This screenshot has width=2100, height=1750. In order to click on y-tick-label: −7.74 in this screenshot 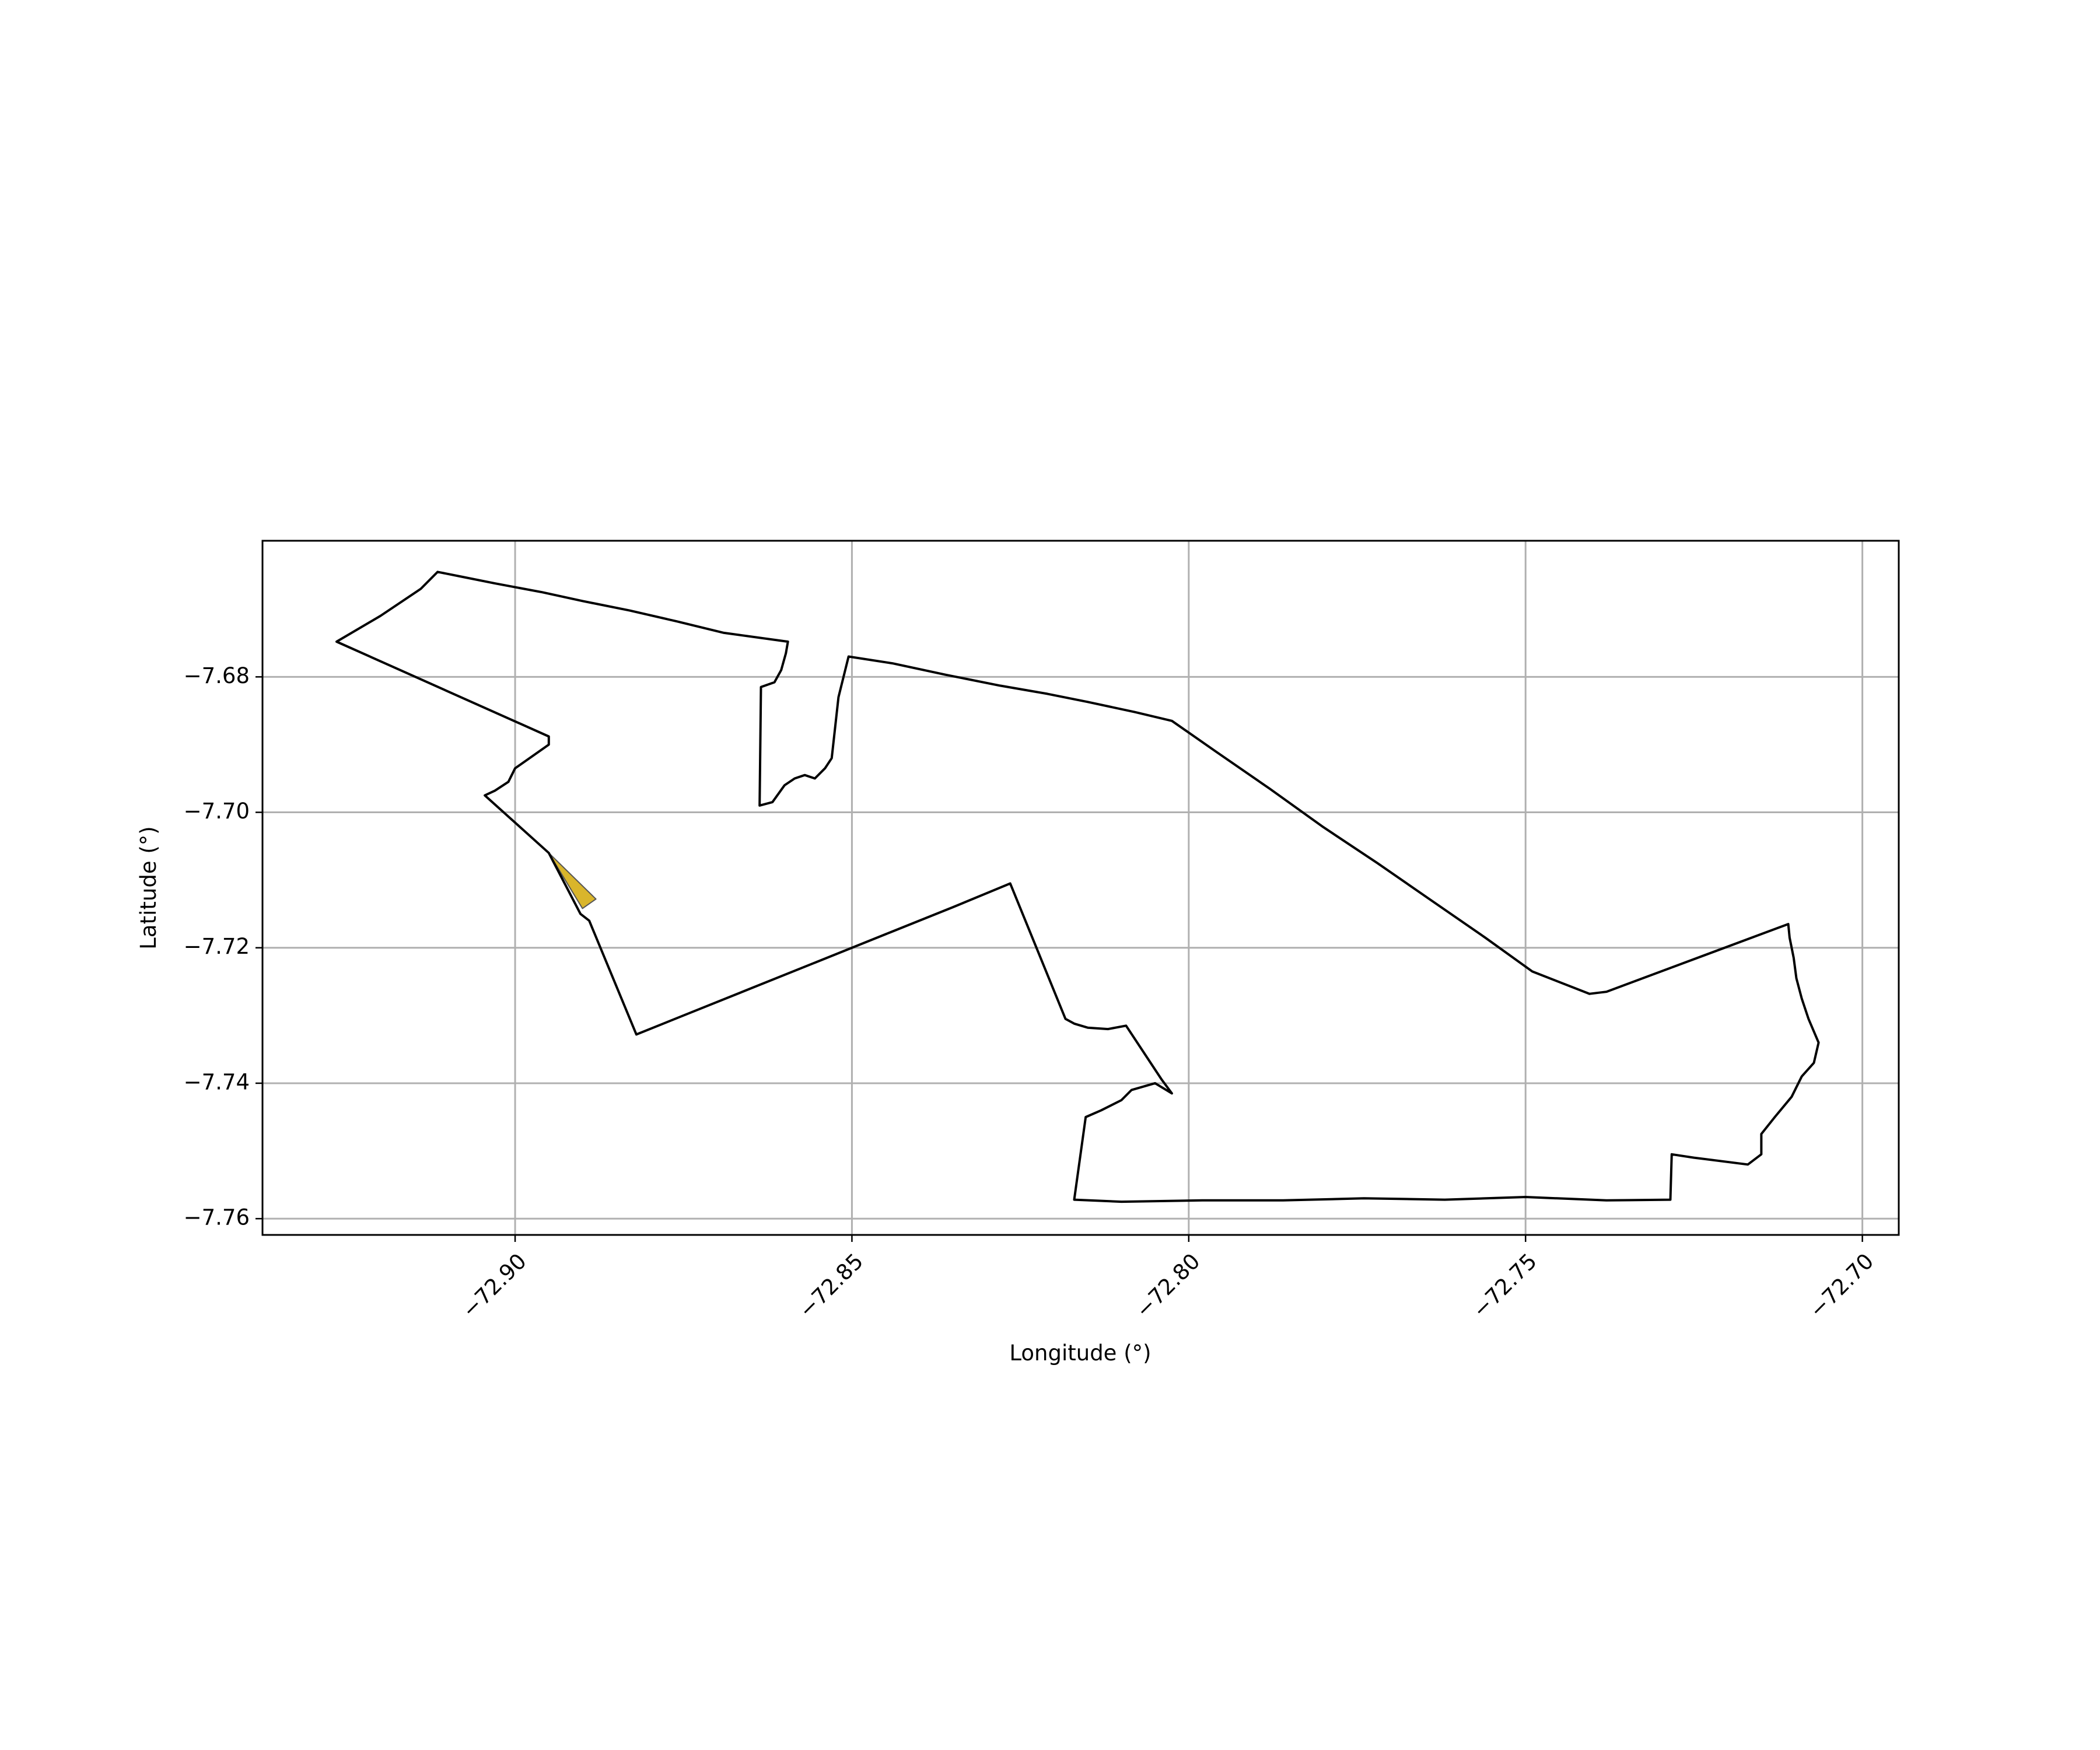, I will do `click(217, 1081)`.